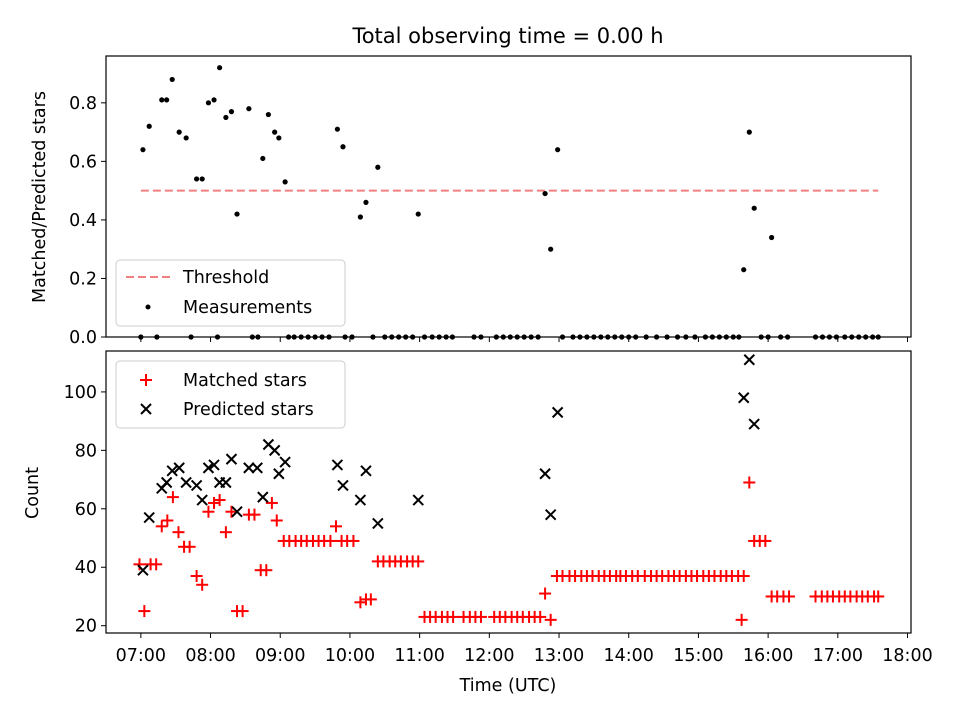  Describe the element at coordinates (419, 656) in the screenshot. I see `count-x-tick-label: 11:00` at that location.